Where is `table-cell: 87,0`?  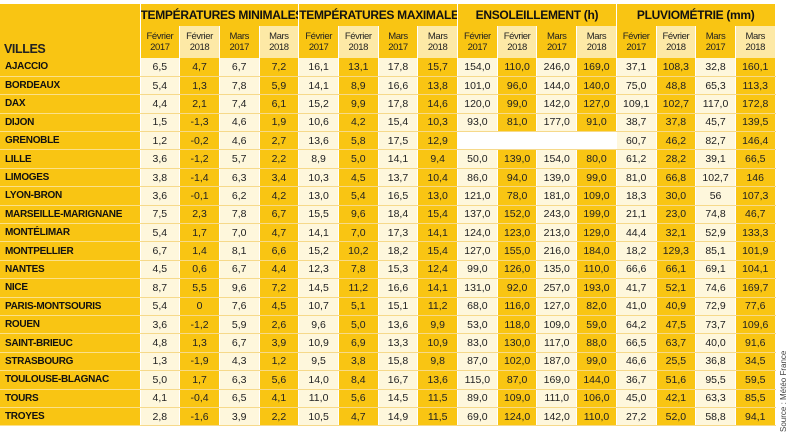 table-cell: 87,0 is located at coordinates (517, 380).